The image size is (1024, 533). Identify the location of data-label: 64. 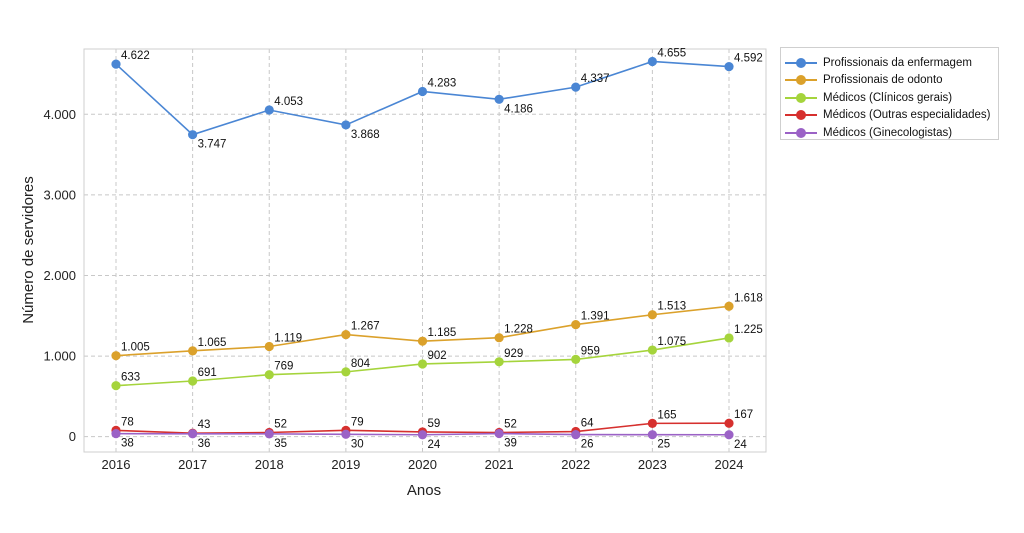
(587, 424).